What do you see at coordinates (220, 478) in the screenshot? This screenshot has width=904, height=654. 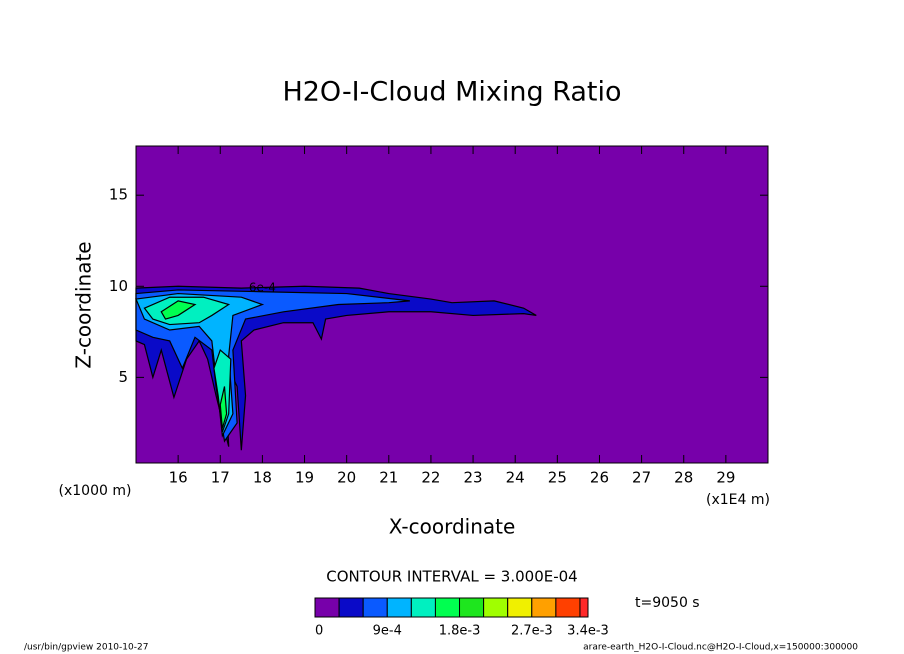 I see `x-tick-label: 17` at bounding box center [220, 478].